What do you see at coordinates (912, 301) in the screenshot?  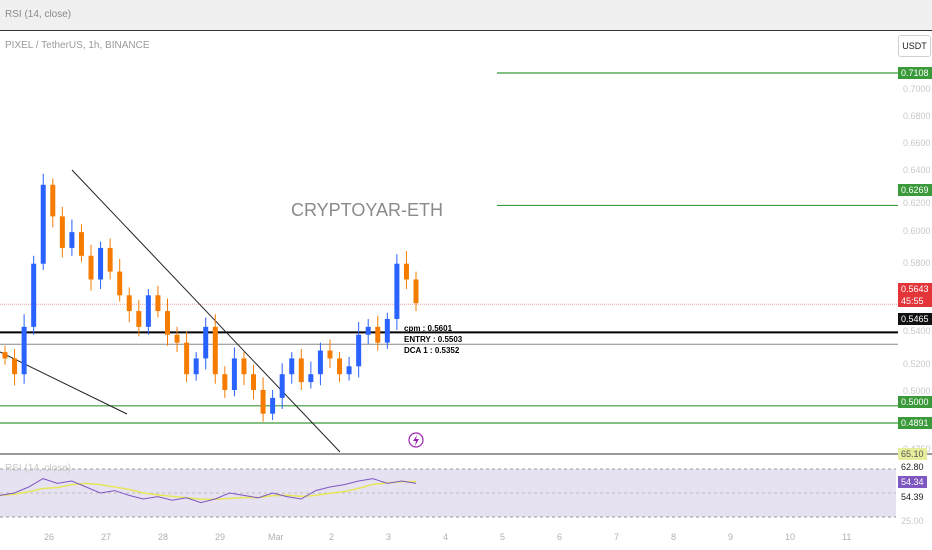 I see `bar-countdown: 45:55` at bounding box center [912, 301].